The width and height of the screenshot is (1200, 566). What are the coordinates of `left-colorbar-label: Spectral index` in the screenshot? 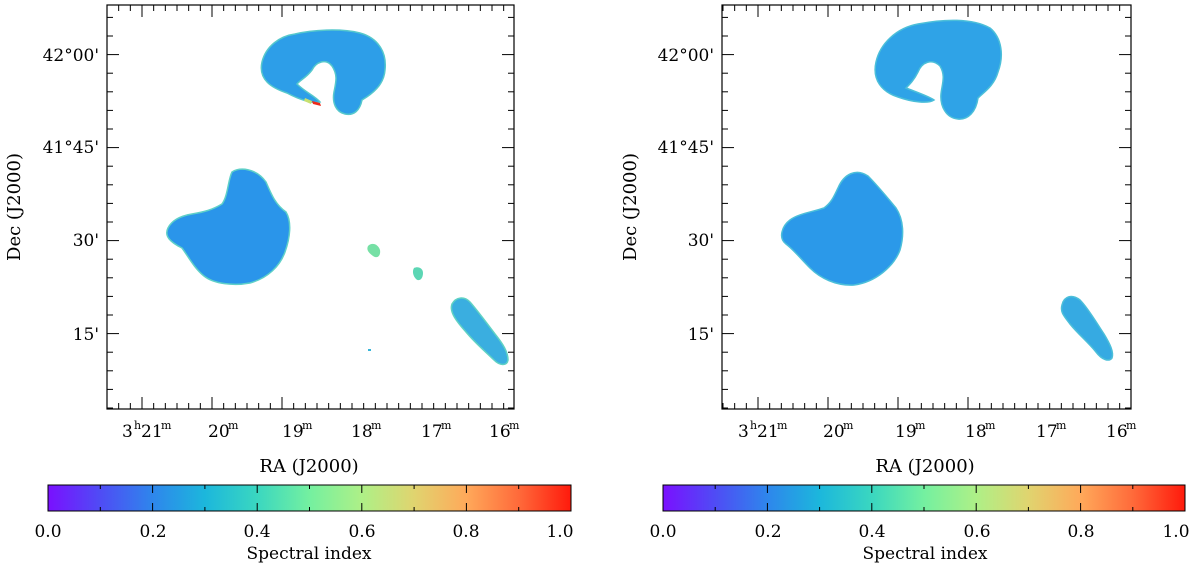 It's located at (309, 554).